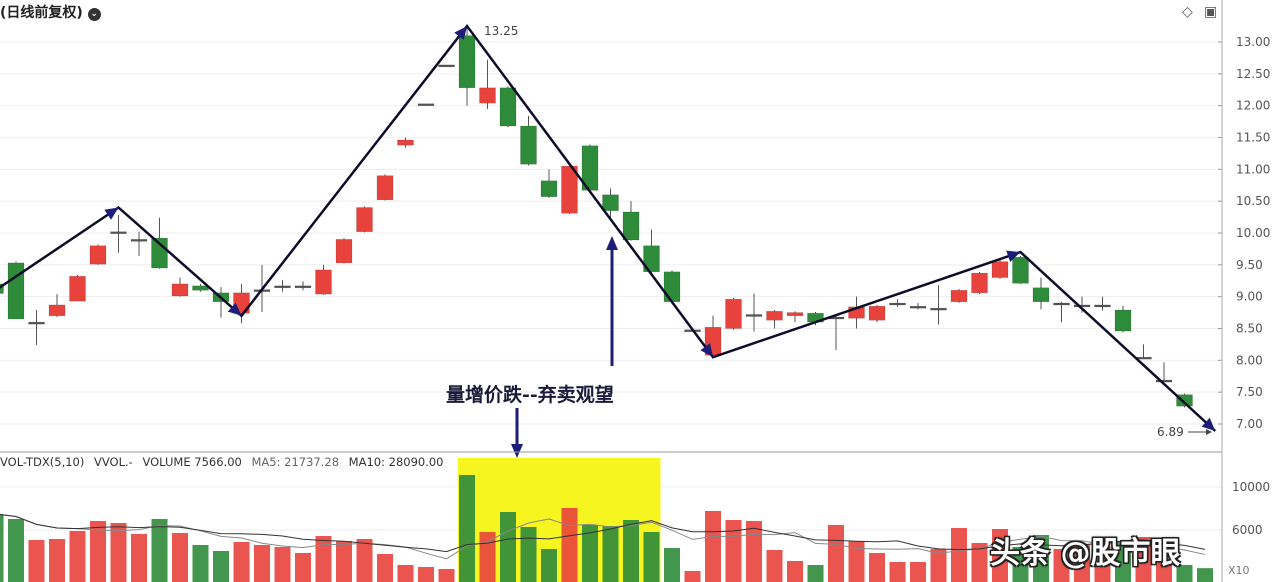  I want to click on volume-ma-lines, so click(603, 537).